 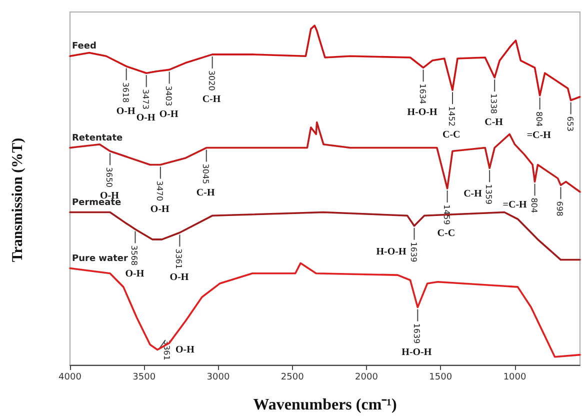 I want to click on x-tick-label: 2500, so click(x=292, y=377).